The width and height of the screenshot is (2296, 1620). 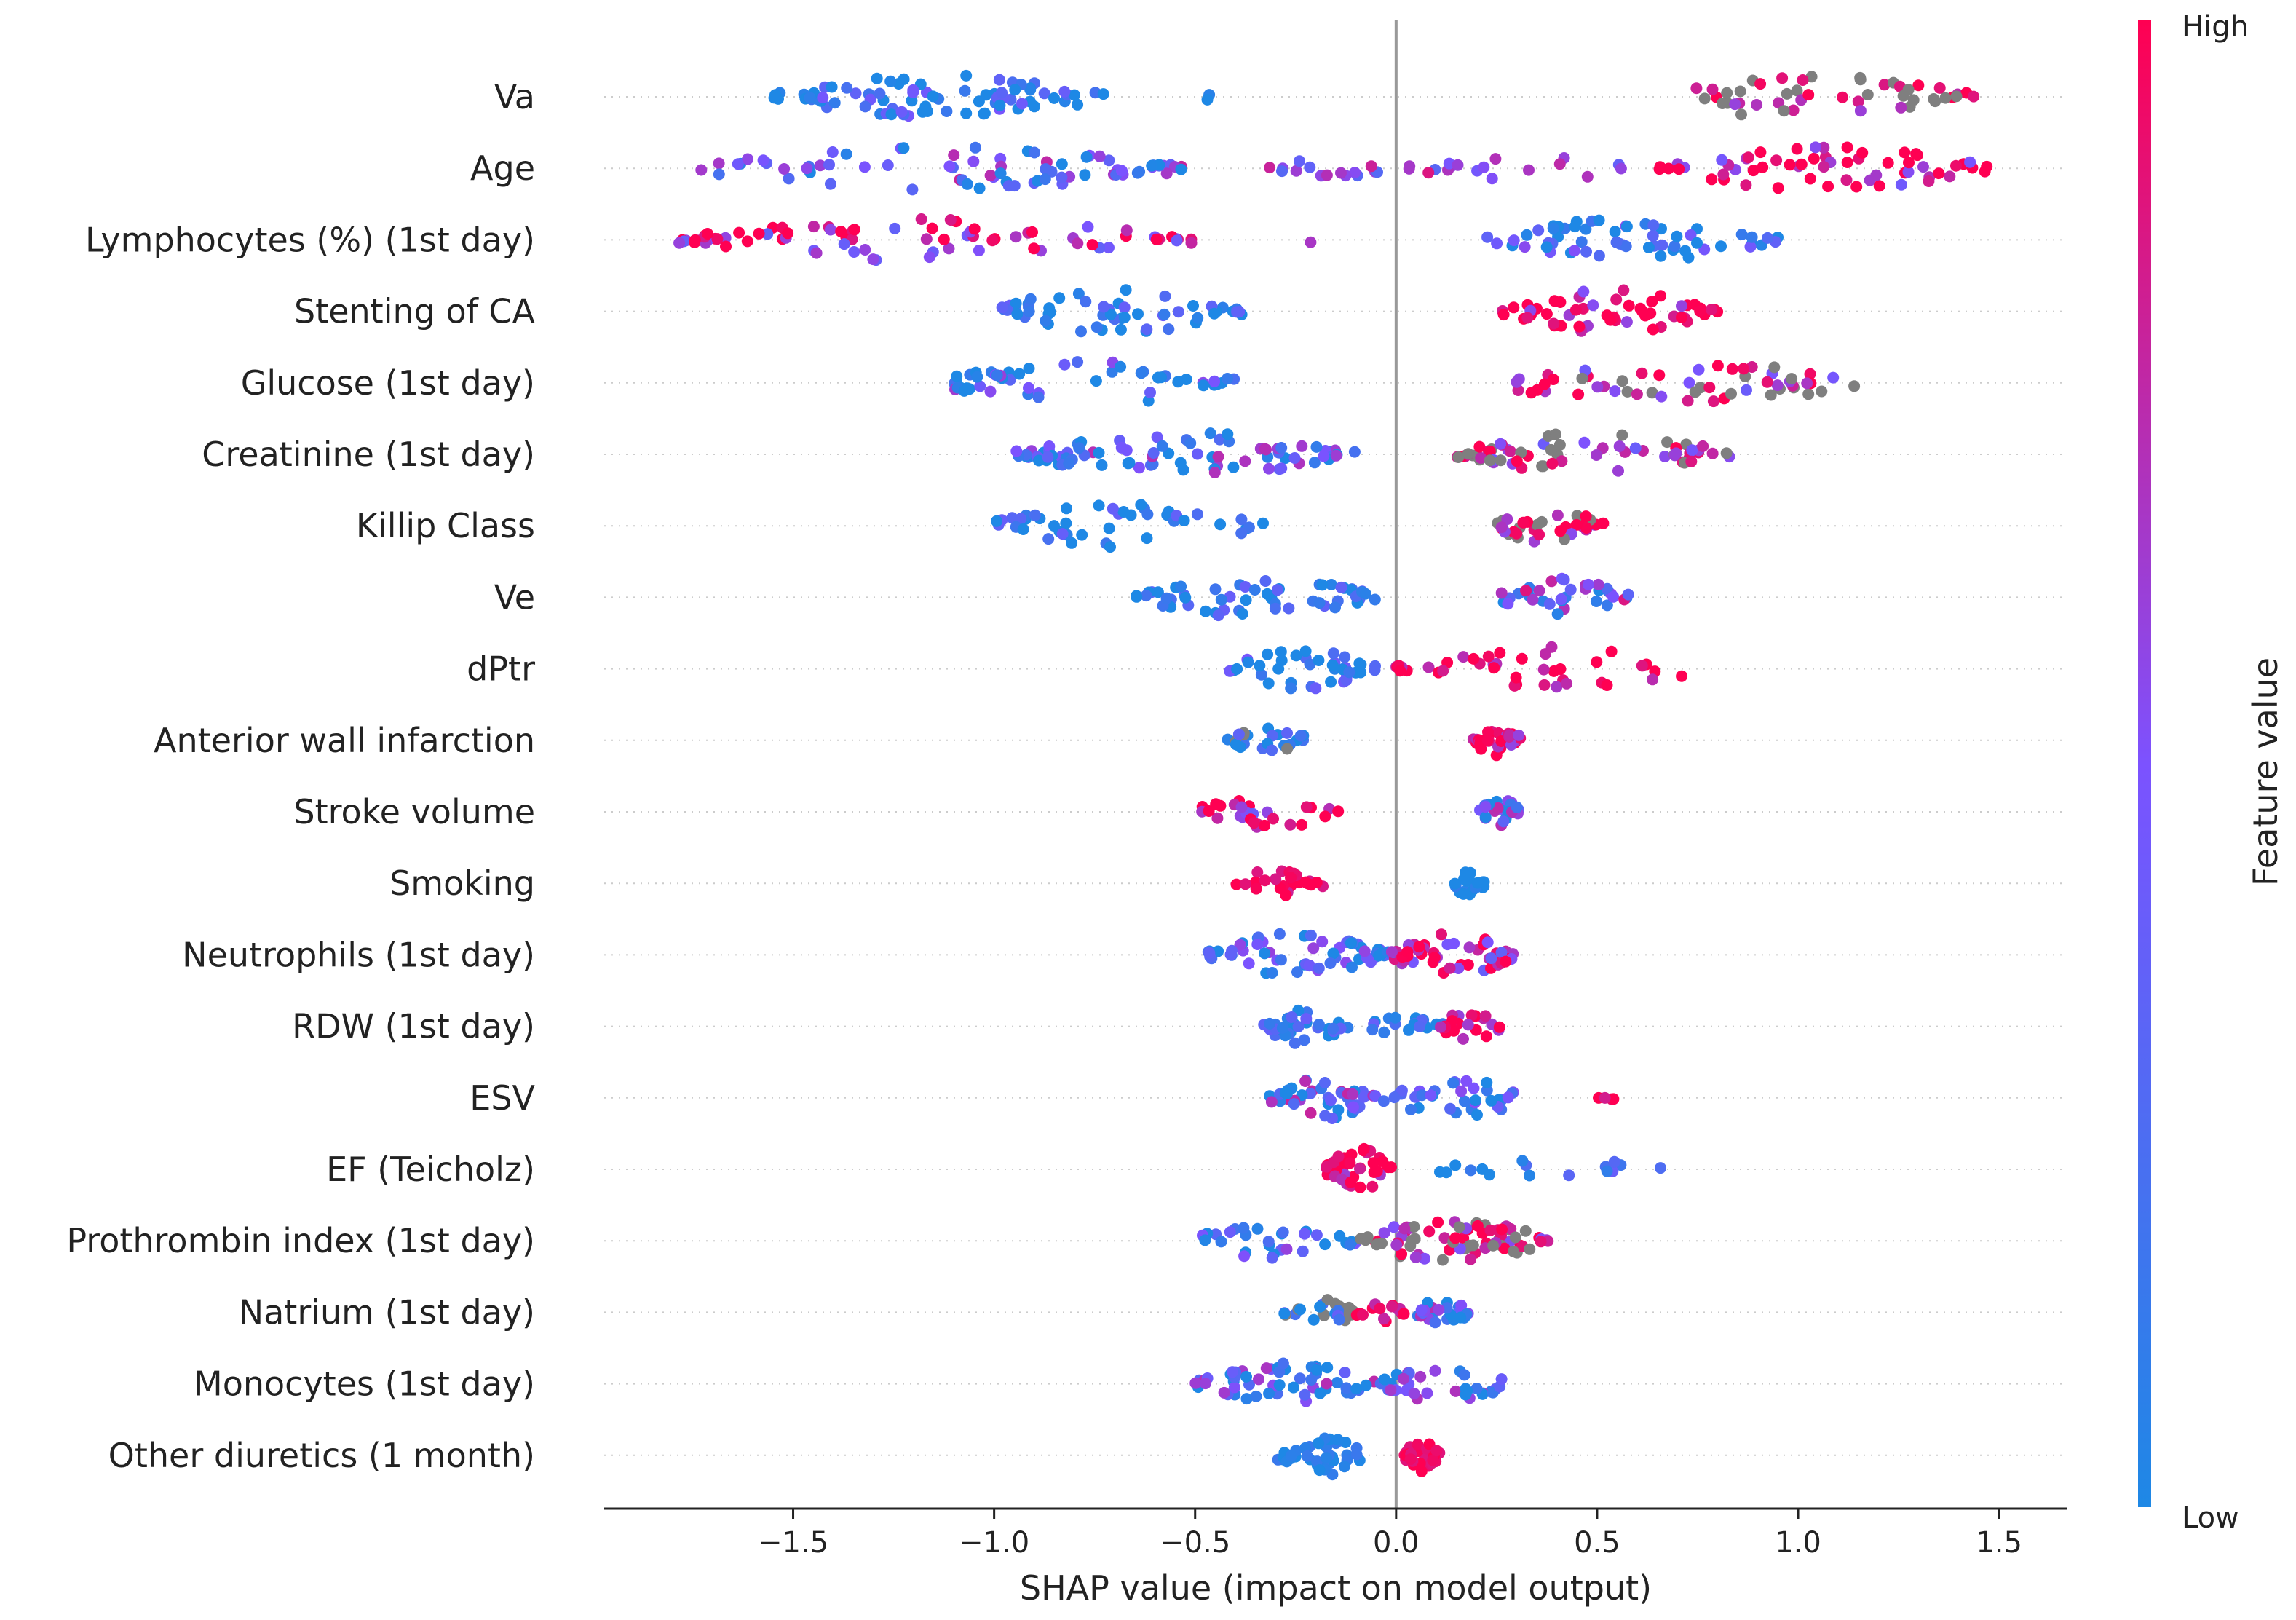 I want to click on feature-label: dPtr, so click(x=501, y=669).